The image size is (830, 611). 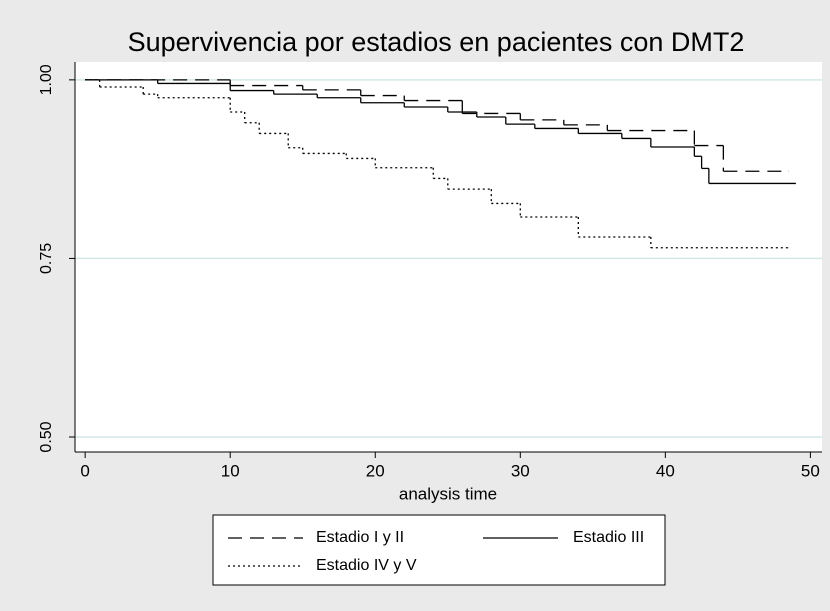 What do you see at coordinates (608, 537) in the screenshot?
I see `legend-label: Estadio III` at bounding box center [608, 537].